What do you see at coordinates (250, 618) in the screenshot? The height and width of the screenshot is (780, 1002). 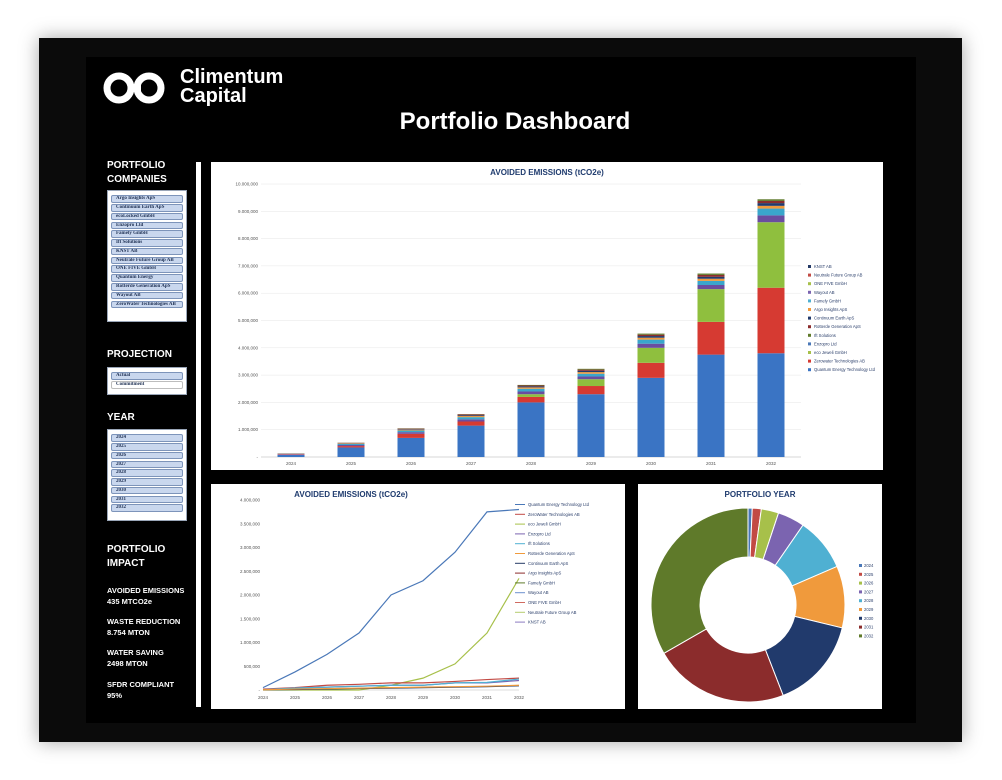 I see `y-tick-label: 1.500,000` at bounding box center [250, 618].